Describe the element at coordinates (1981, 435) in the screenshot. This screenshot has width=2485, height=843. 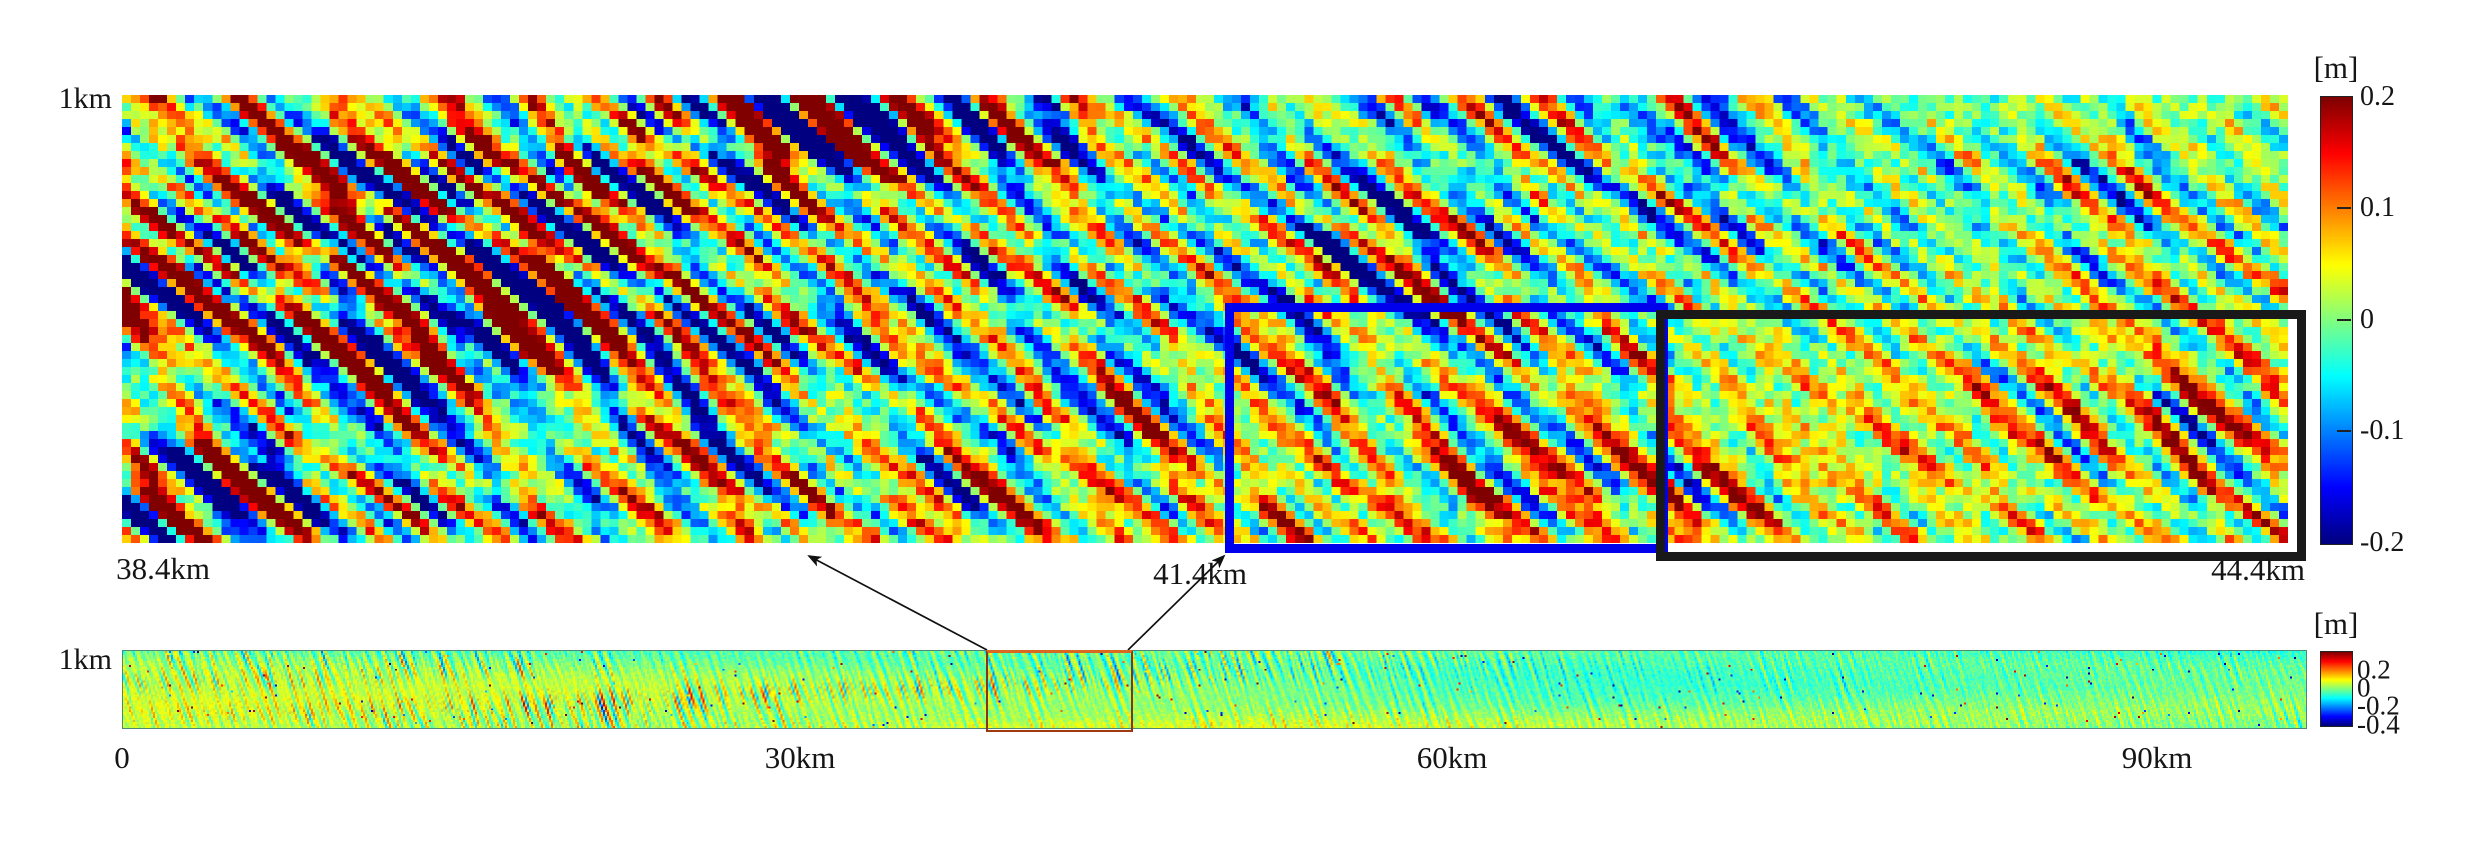
I see `highlight-box-black` at that location.